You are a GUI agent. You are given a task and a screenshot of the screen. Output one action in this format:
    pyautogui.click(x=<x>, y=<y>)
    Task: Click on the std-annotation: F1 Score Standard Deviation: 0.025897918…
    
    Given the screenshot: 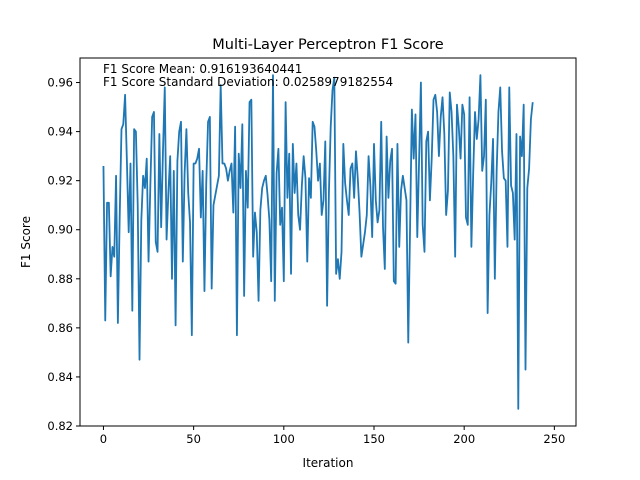 What is the action you would take?
    pyautogui.click(x=248, y=82)
    